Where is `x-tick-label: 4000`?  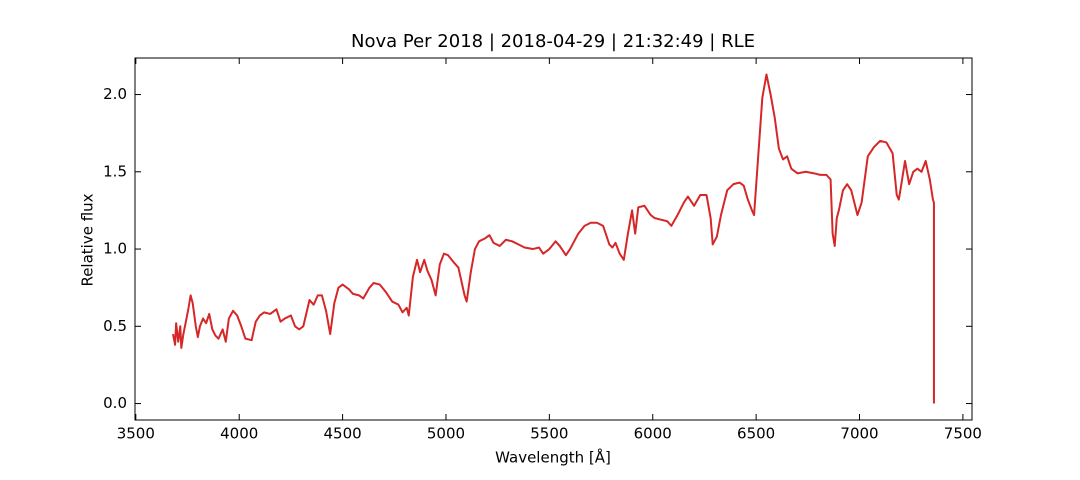 x-tick-label: 4000 is located at coordinates (239, 434).